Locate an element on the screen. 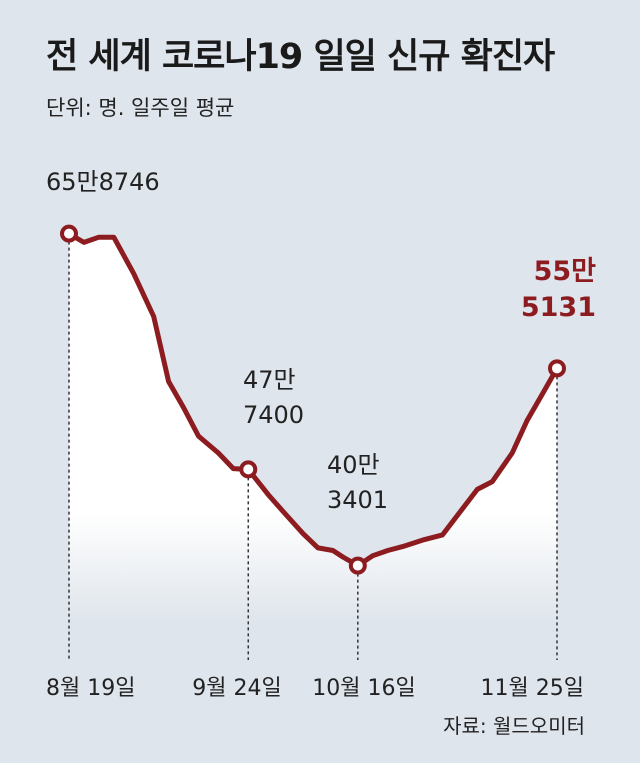 The height and width of the screenshot is (763, 640). x-tick-label: 10월 16일 is located at coordinates (363, 688).